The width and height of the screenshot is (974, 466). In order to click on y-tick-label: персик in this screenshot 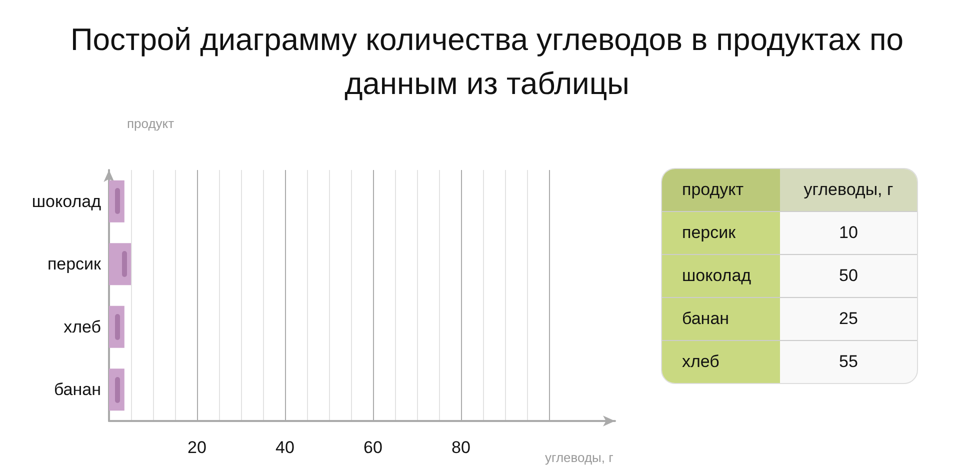, I will do `click(74, 264)`.